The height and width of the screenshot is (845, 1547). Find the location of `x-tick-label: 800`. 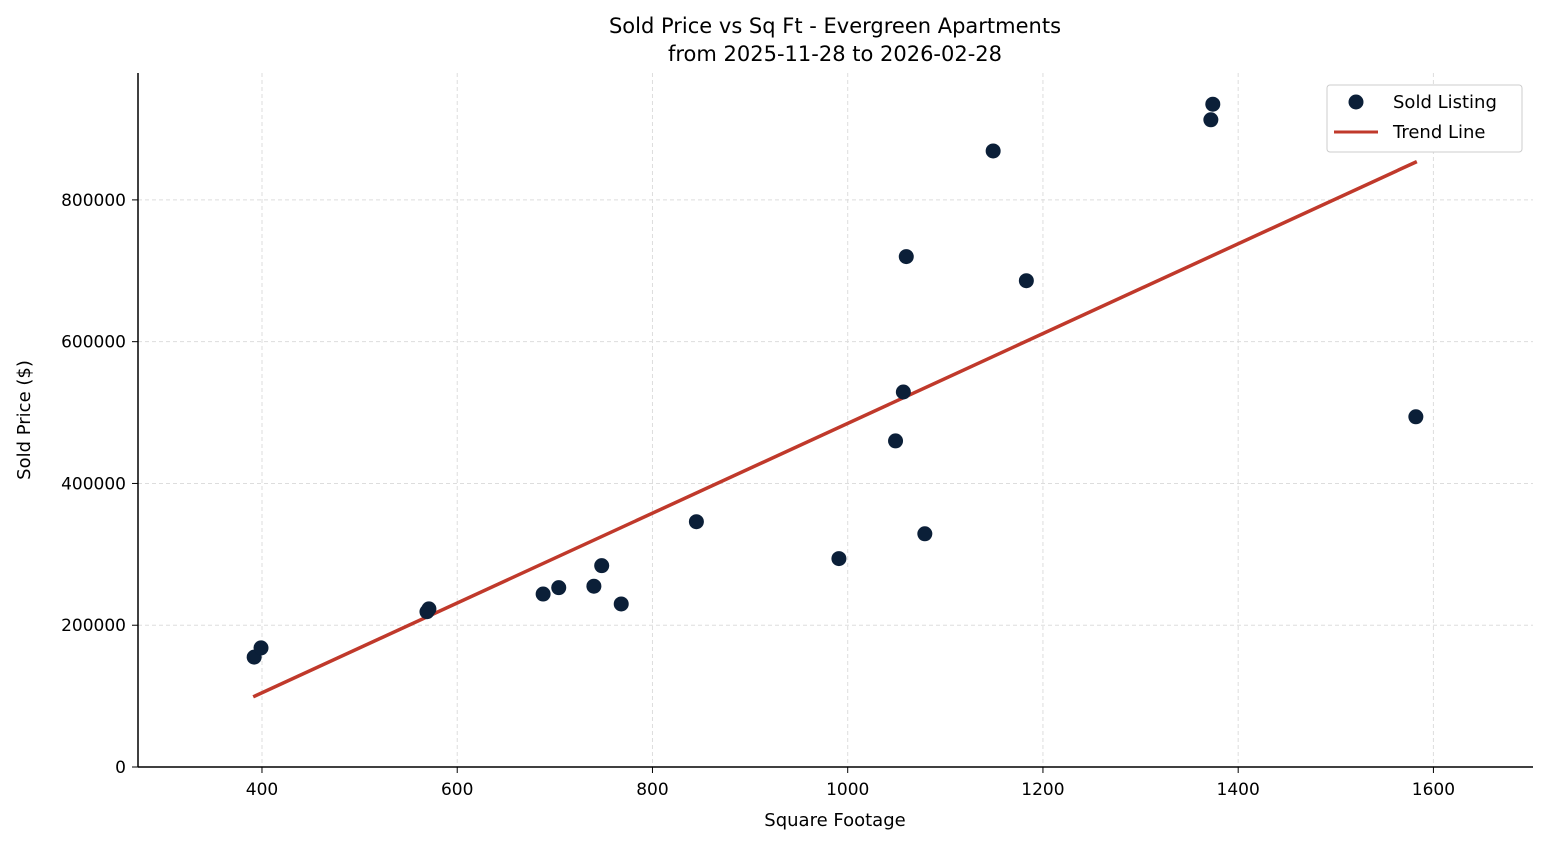

x-tick-label: 800 is located at coordinates (652, 790).